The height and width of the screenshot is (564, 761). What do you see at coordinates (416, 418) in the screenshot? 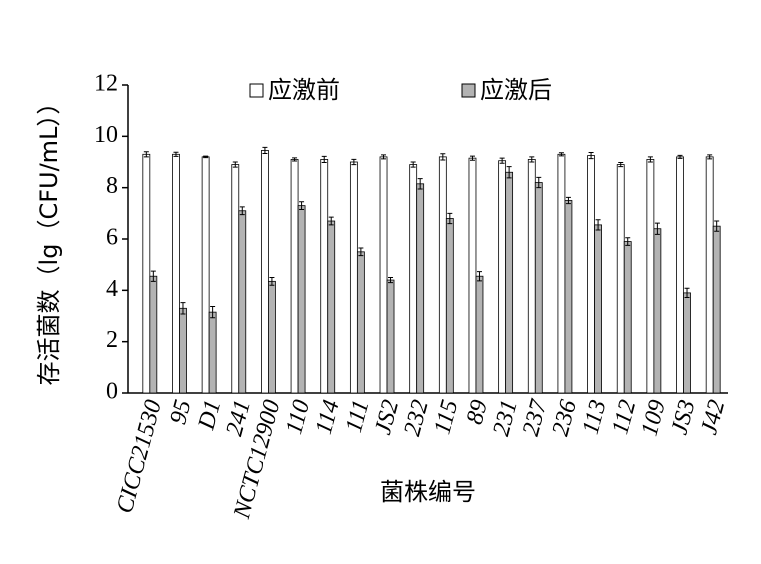
I see `x-tick-label: 232` at bounding box center [416, 418].